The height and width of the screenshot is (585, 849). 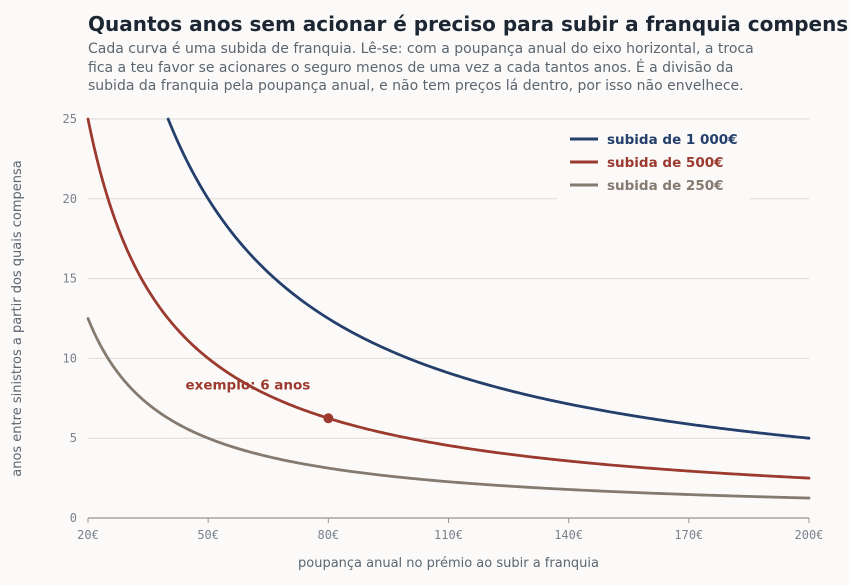 What do you see at coordinates (73, 438) in the screenshot?
I see `y-tick-label: 5` at bounding box center [73, 438].